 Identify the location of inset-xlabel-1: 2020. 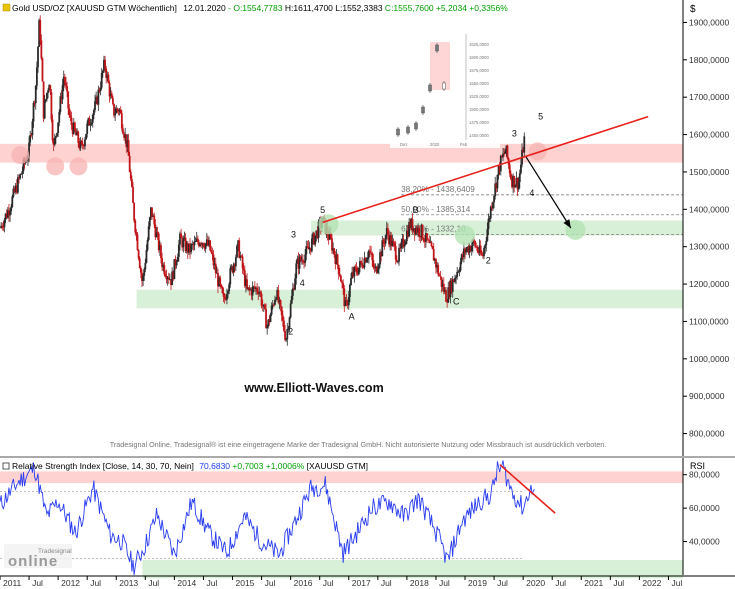
(435, 144).